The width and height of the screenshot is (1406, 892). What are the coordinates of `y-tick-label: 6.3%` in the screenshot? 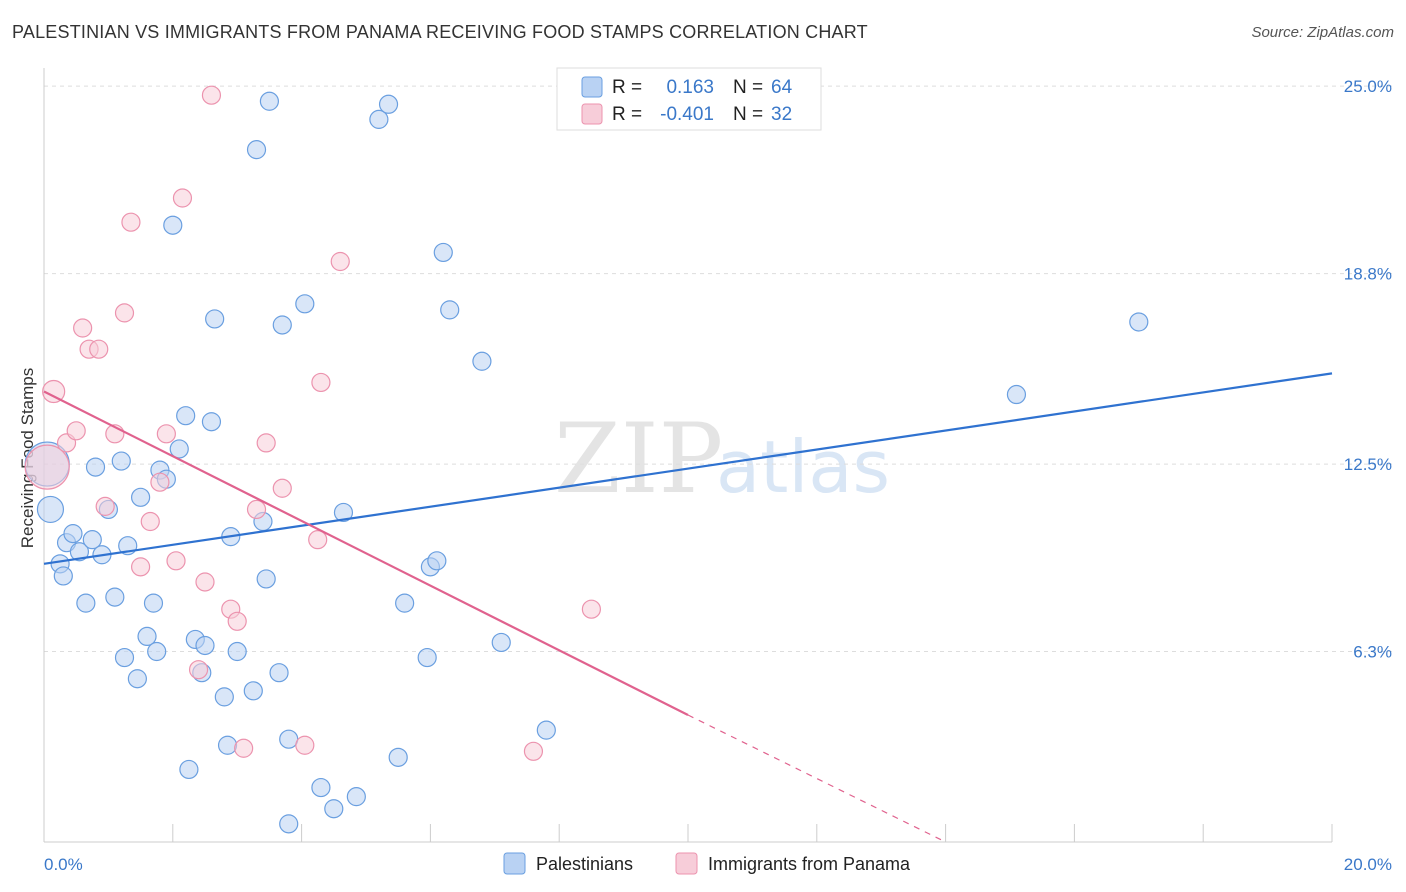 It's located at (1372, 652).